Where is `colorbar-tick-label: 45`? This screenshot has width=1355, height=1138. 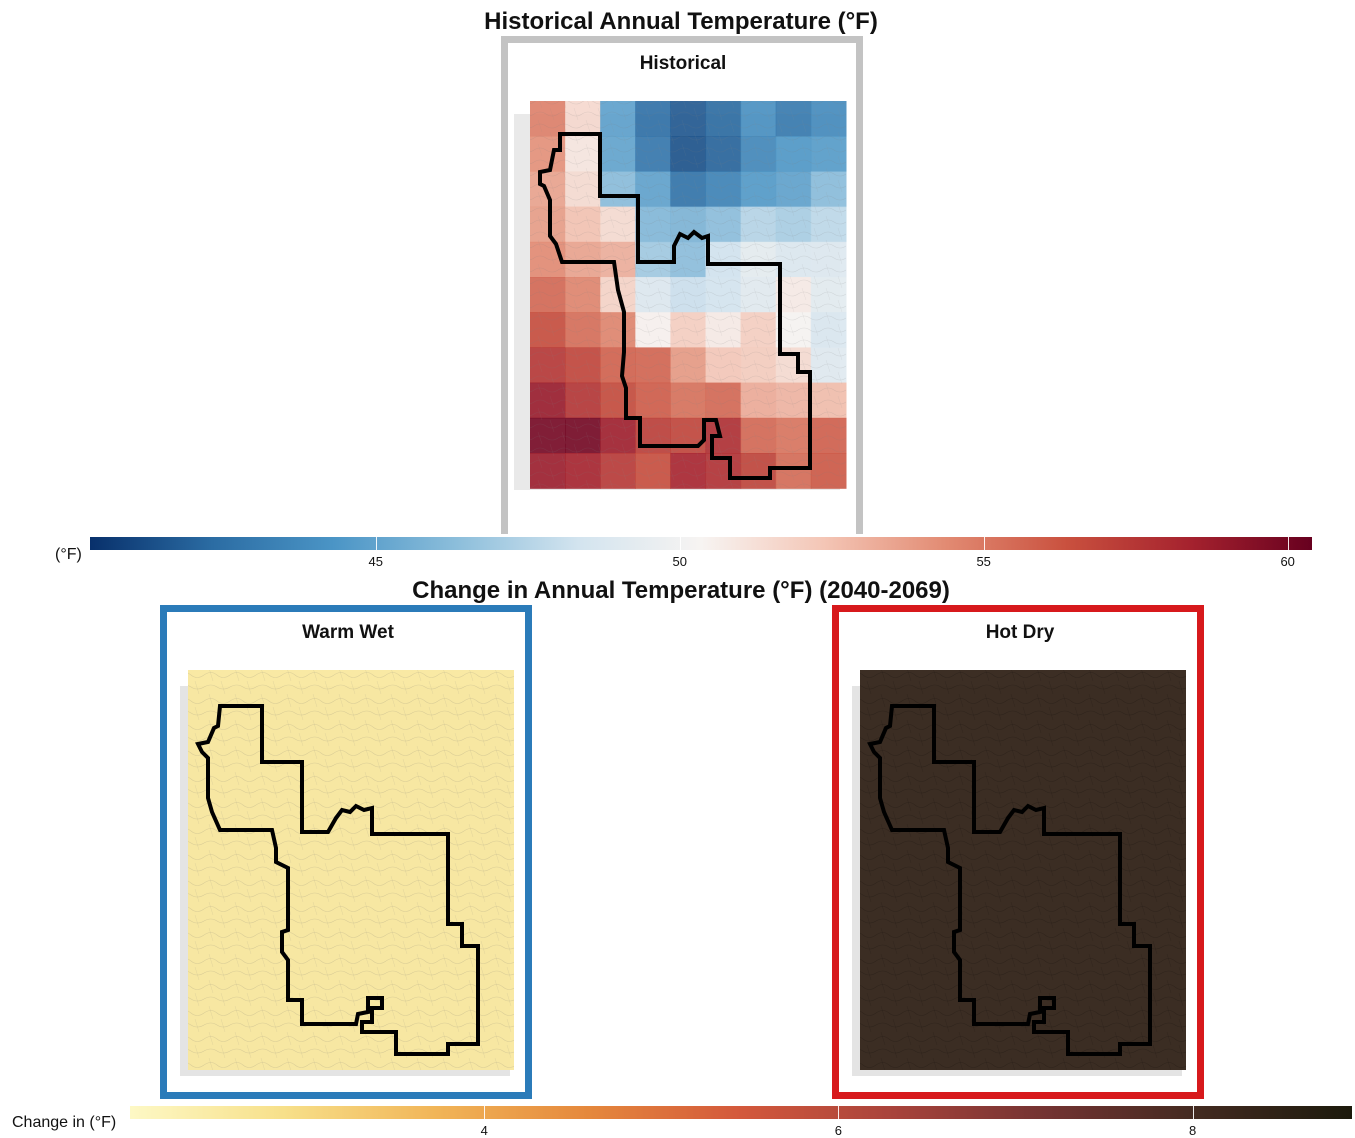 colorbar-tick-label: 45 is located at coordinates (375, 561).